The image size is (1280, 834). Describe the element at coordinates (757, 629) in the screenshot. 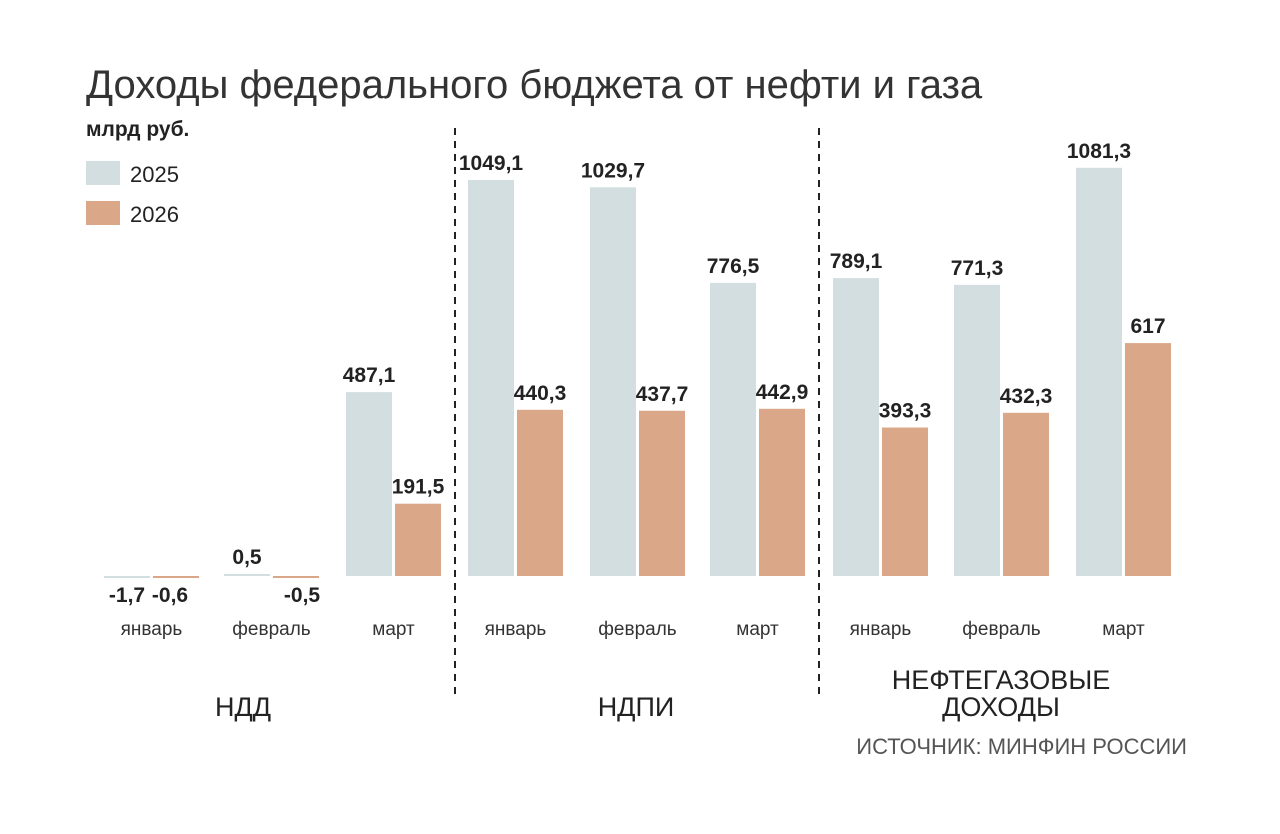

I see `month-label-1-2: март` at that location.